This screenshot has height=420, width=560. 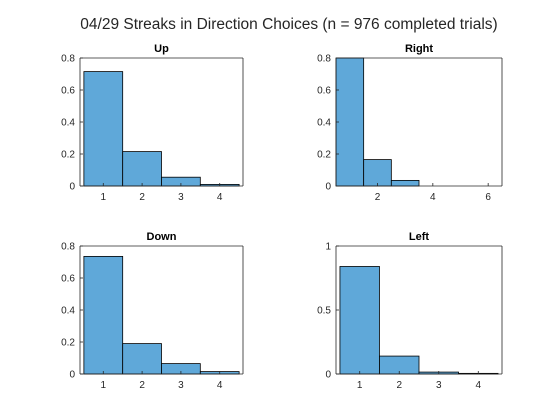 What do you see at coordinates (104, 197) in the screenshot?
I see `x-tick-label-up-0: 1` at bounding box center [104, 197].